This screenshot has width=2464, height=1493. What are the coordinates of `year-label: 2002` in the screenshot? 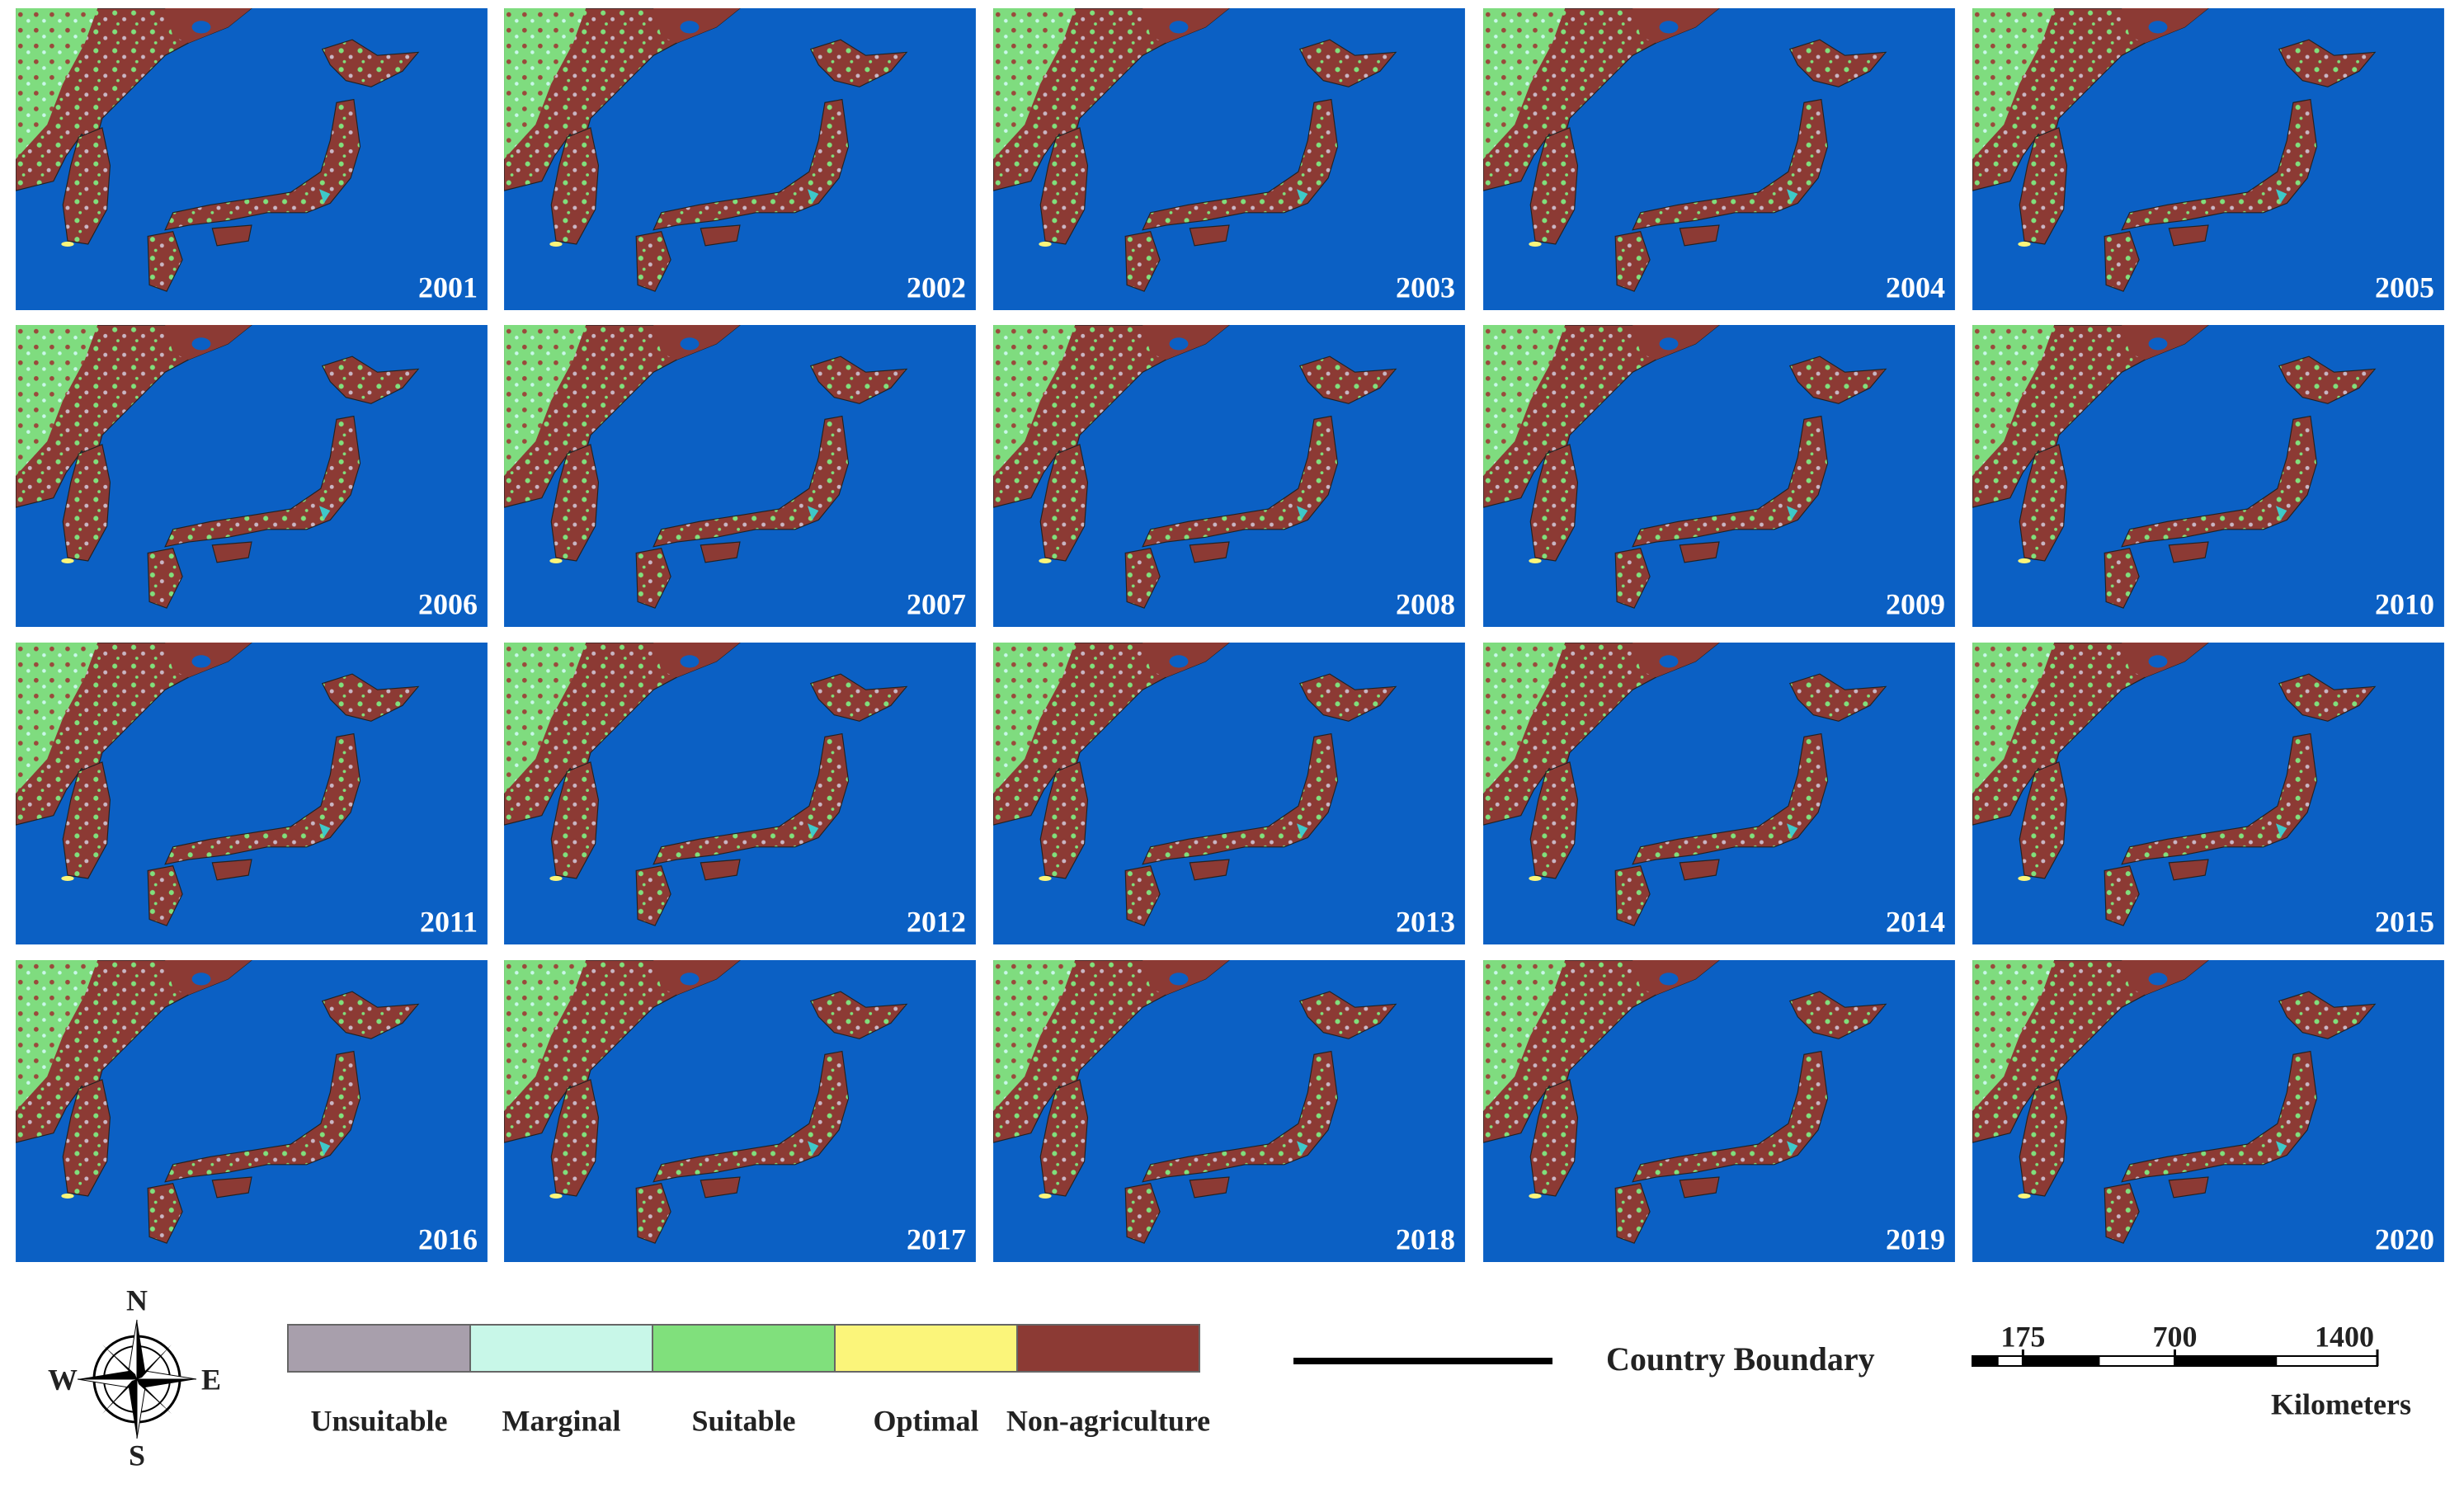 It's located at (936, 287).